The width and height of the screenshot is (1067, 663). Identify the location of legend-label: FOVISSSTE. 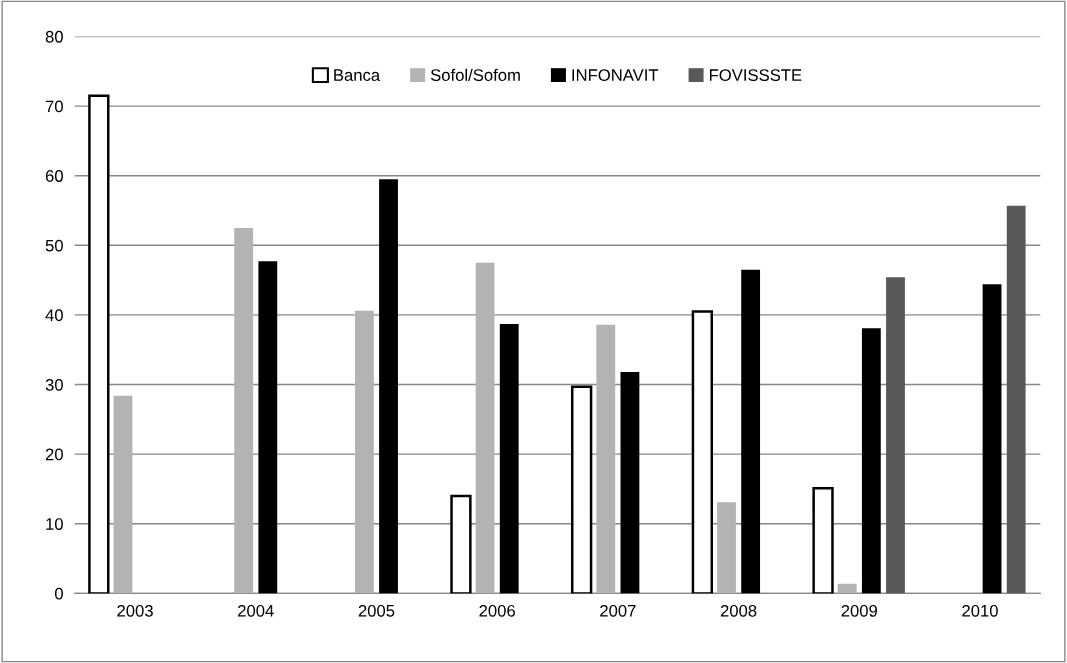
(755, 75).